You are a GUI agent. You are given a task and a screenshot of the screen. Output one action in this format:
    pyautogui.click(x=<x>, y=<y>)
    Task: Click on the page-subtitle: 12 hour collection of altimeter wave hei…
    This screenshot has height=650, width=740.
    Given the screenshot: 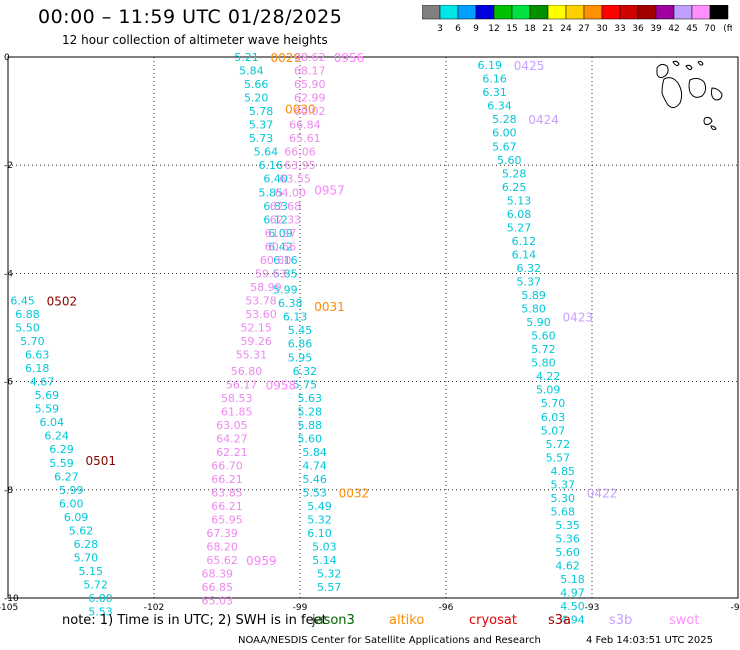 What is the action you would take?
    pyautogui.click(x=195, y=40)
    